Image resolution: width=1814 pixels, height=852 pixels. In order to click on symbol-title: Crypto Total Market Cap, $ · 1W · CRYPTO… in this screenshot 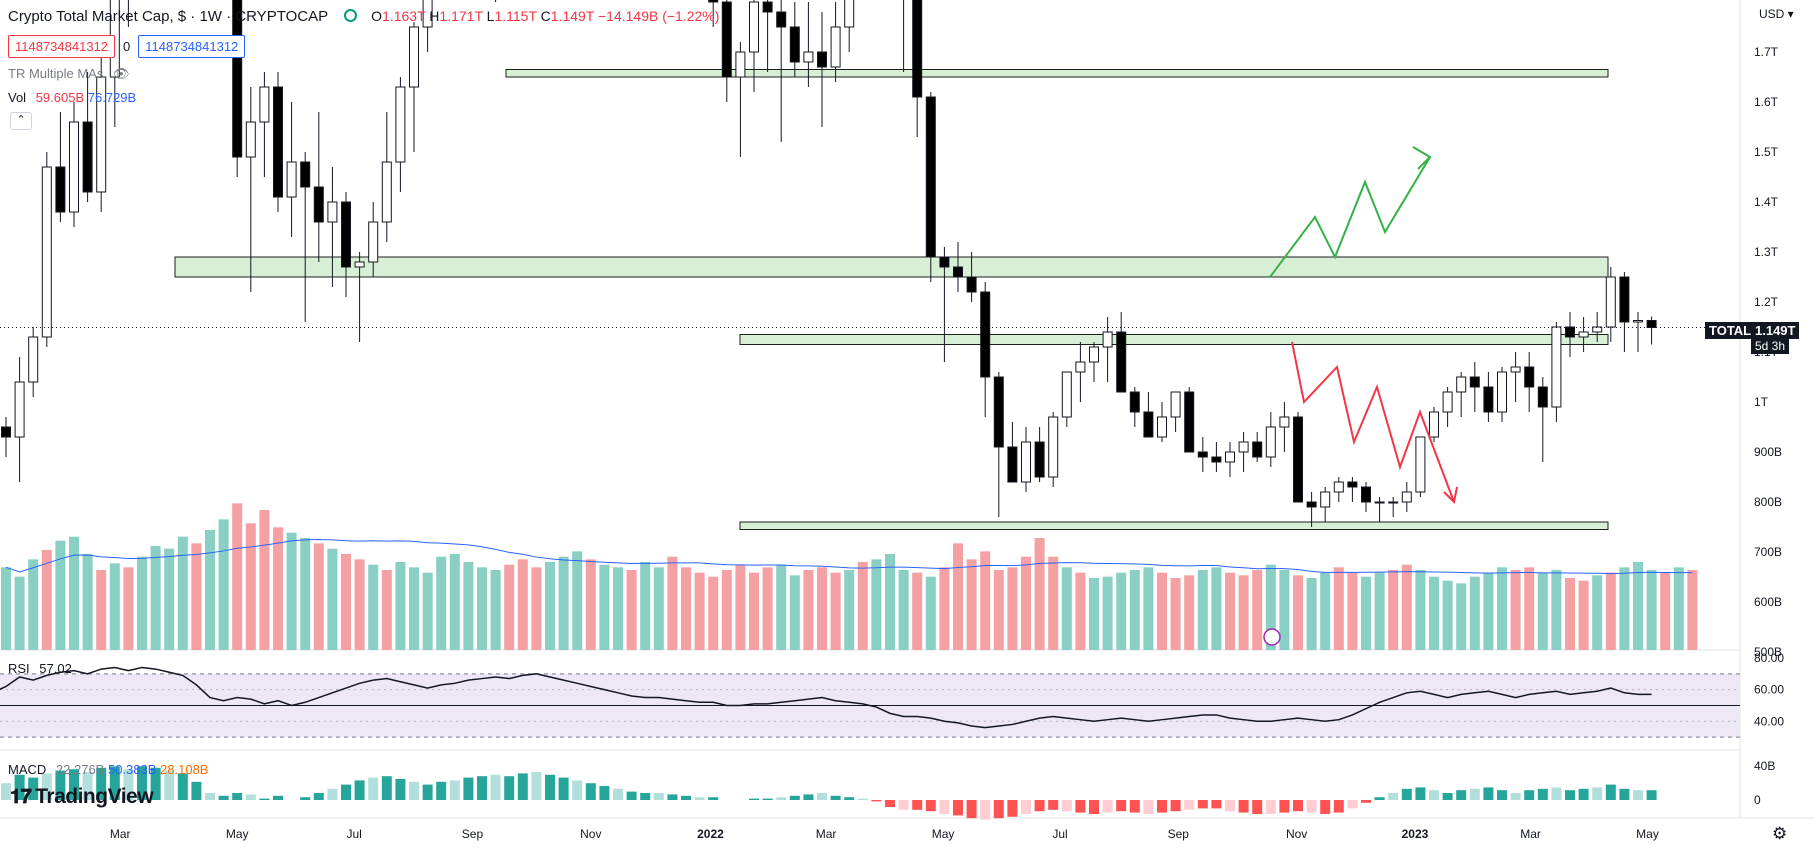, I will do `click(168, 16)`.